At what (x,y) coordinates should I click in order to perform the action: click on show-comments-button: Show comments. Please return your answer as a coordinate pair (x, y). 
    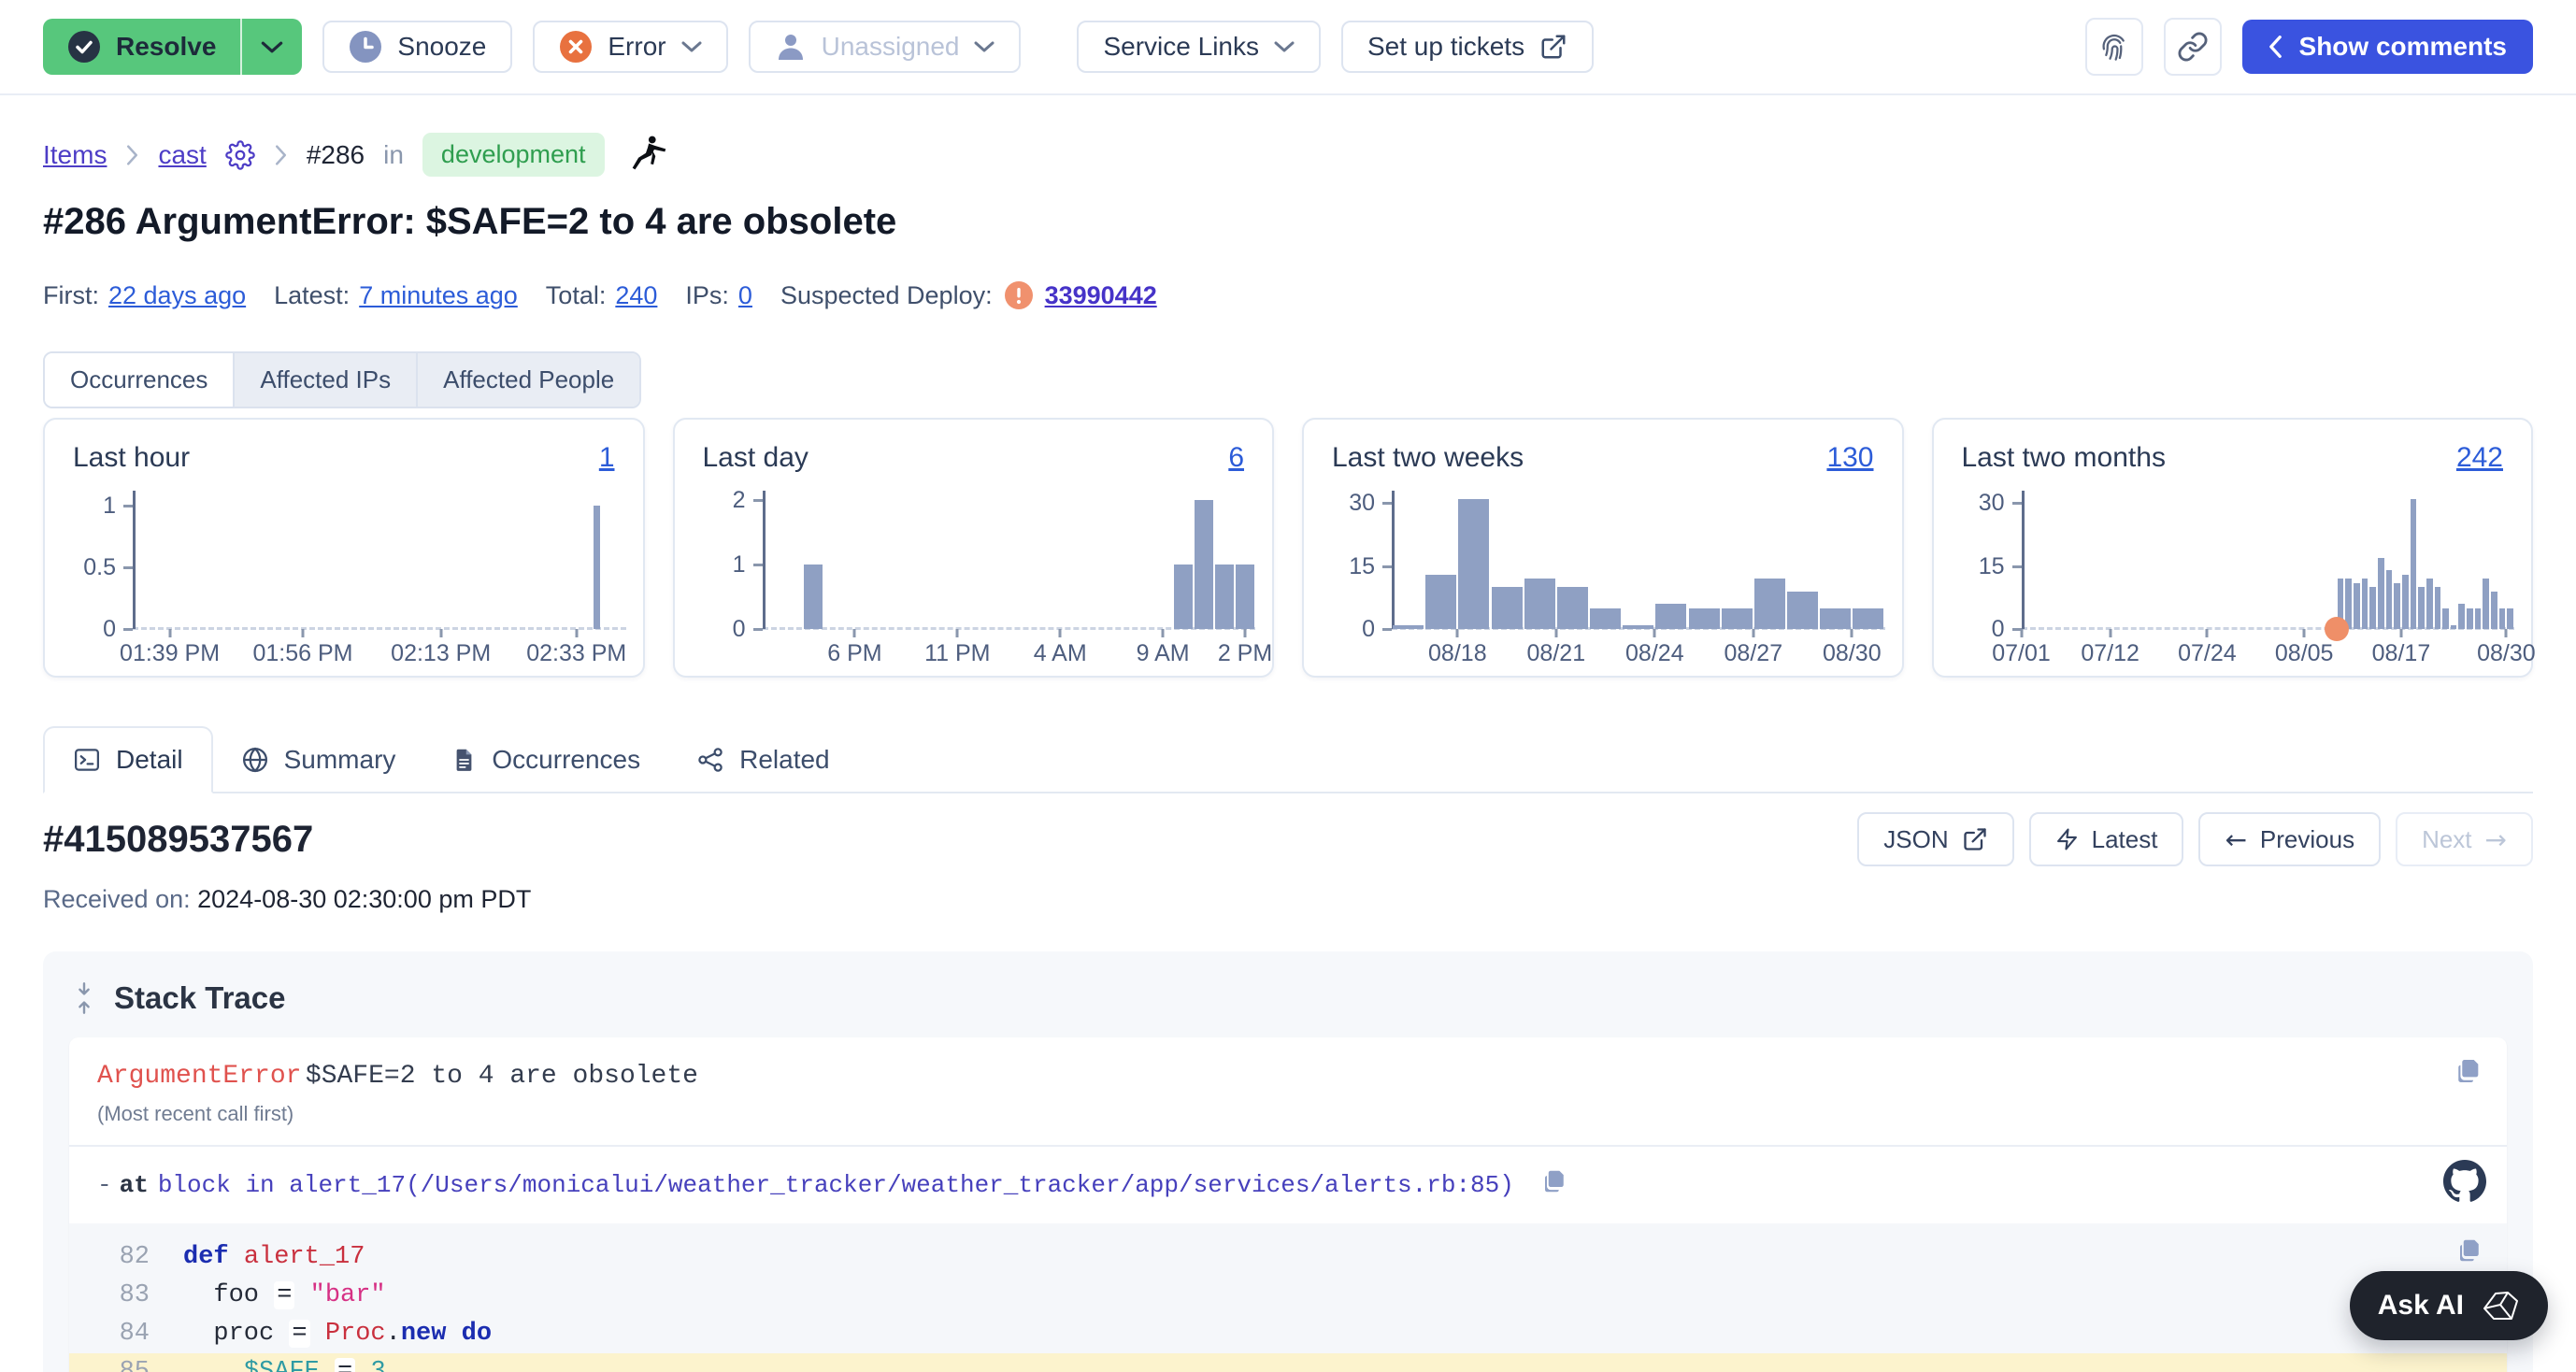
    Looking at the image, I should click on (2387, 47).